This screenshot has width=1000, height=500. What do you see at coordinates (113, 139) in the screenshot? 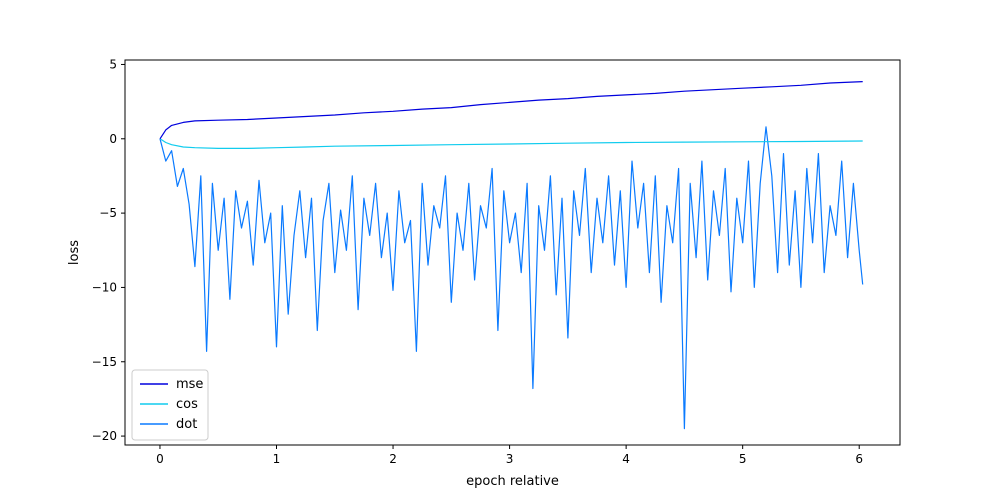
I see `y-tick-label: 0` at bounding box center [113, 139].